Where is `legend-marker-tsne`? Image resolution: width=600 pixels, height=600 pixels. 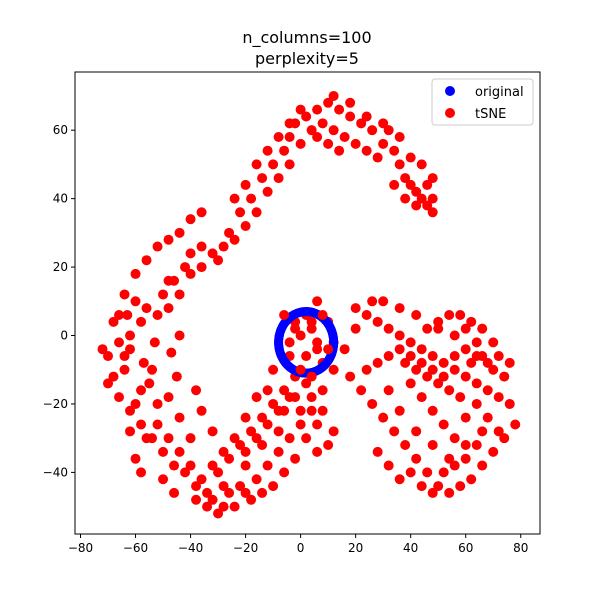 legend-marker-tsne is located at coordinates (450, 113).